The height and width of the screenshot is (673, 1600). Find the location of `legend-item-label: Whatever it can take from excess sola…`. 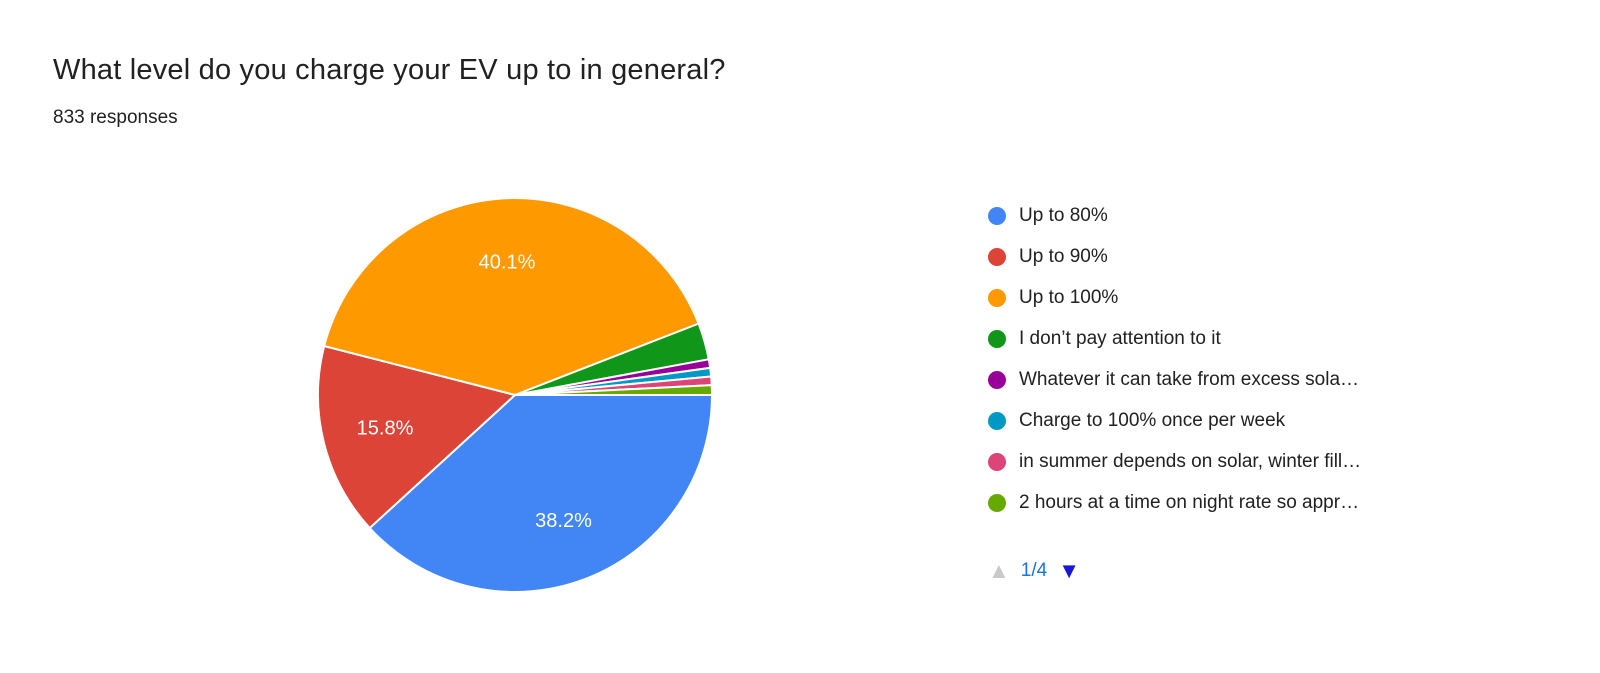

legend-item-label: Whatever it can take from excess sola… is located at coordinates (1189, 379).